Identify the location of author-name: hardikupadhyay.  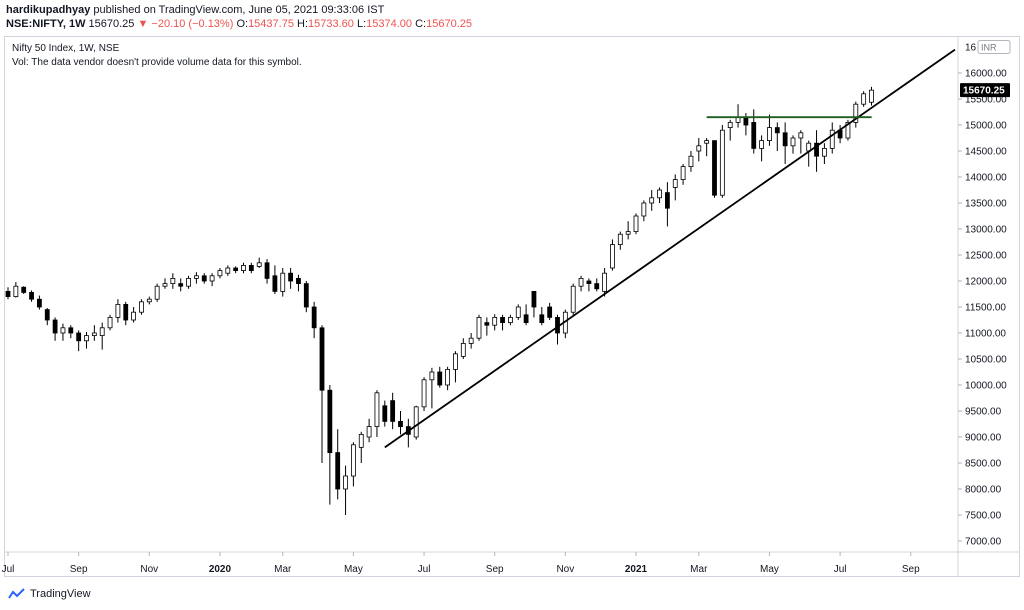
(48, 10).